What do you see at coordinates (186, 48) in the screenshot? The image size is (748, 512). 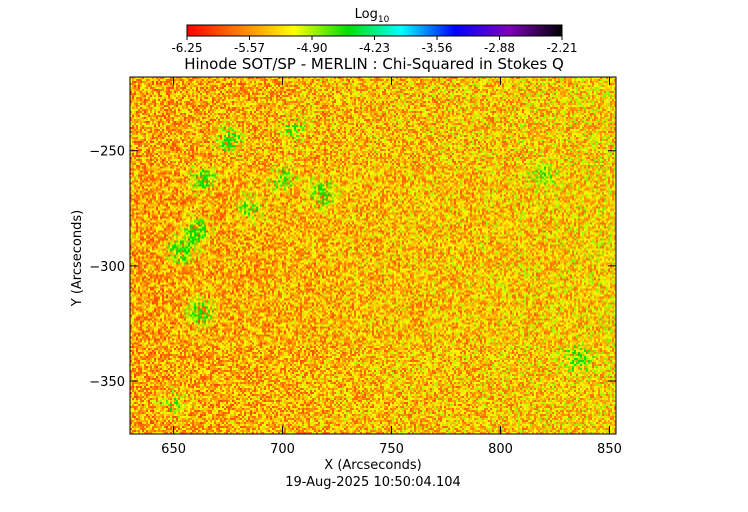 I see `colorbar-tick-label: -6.25` at bounding box center [186, 48].